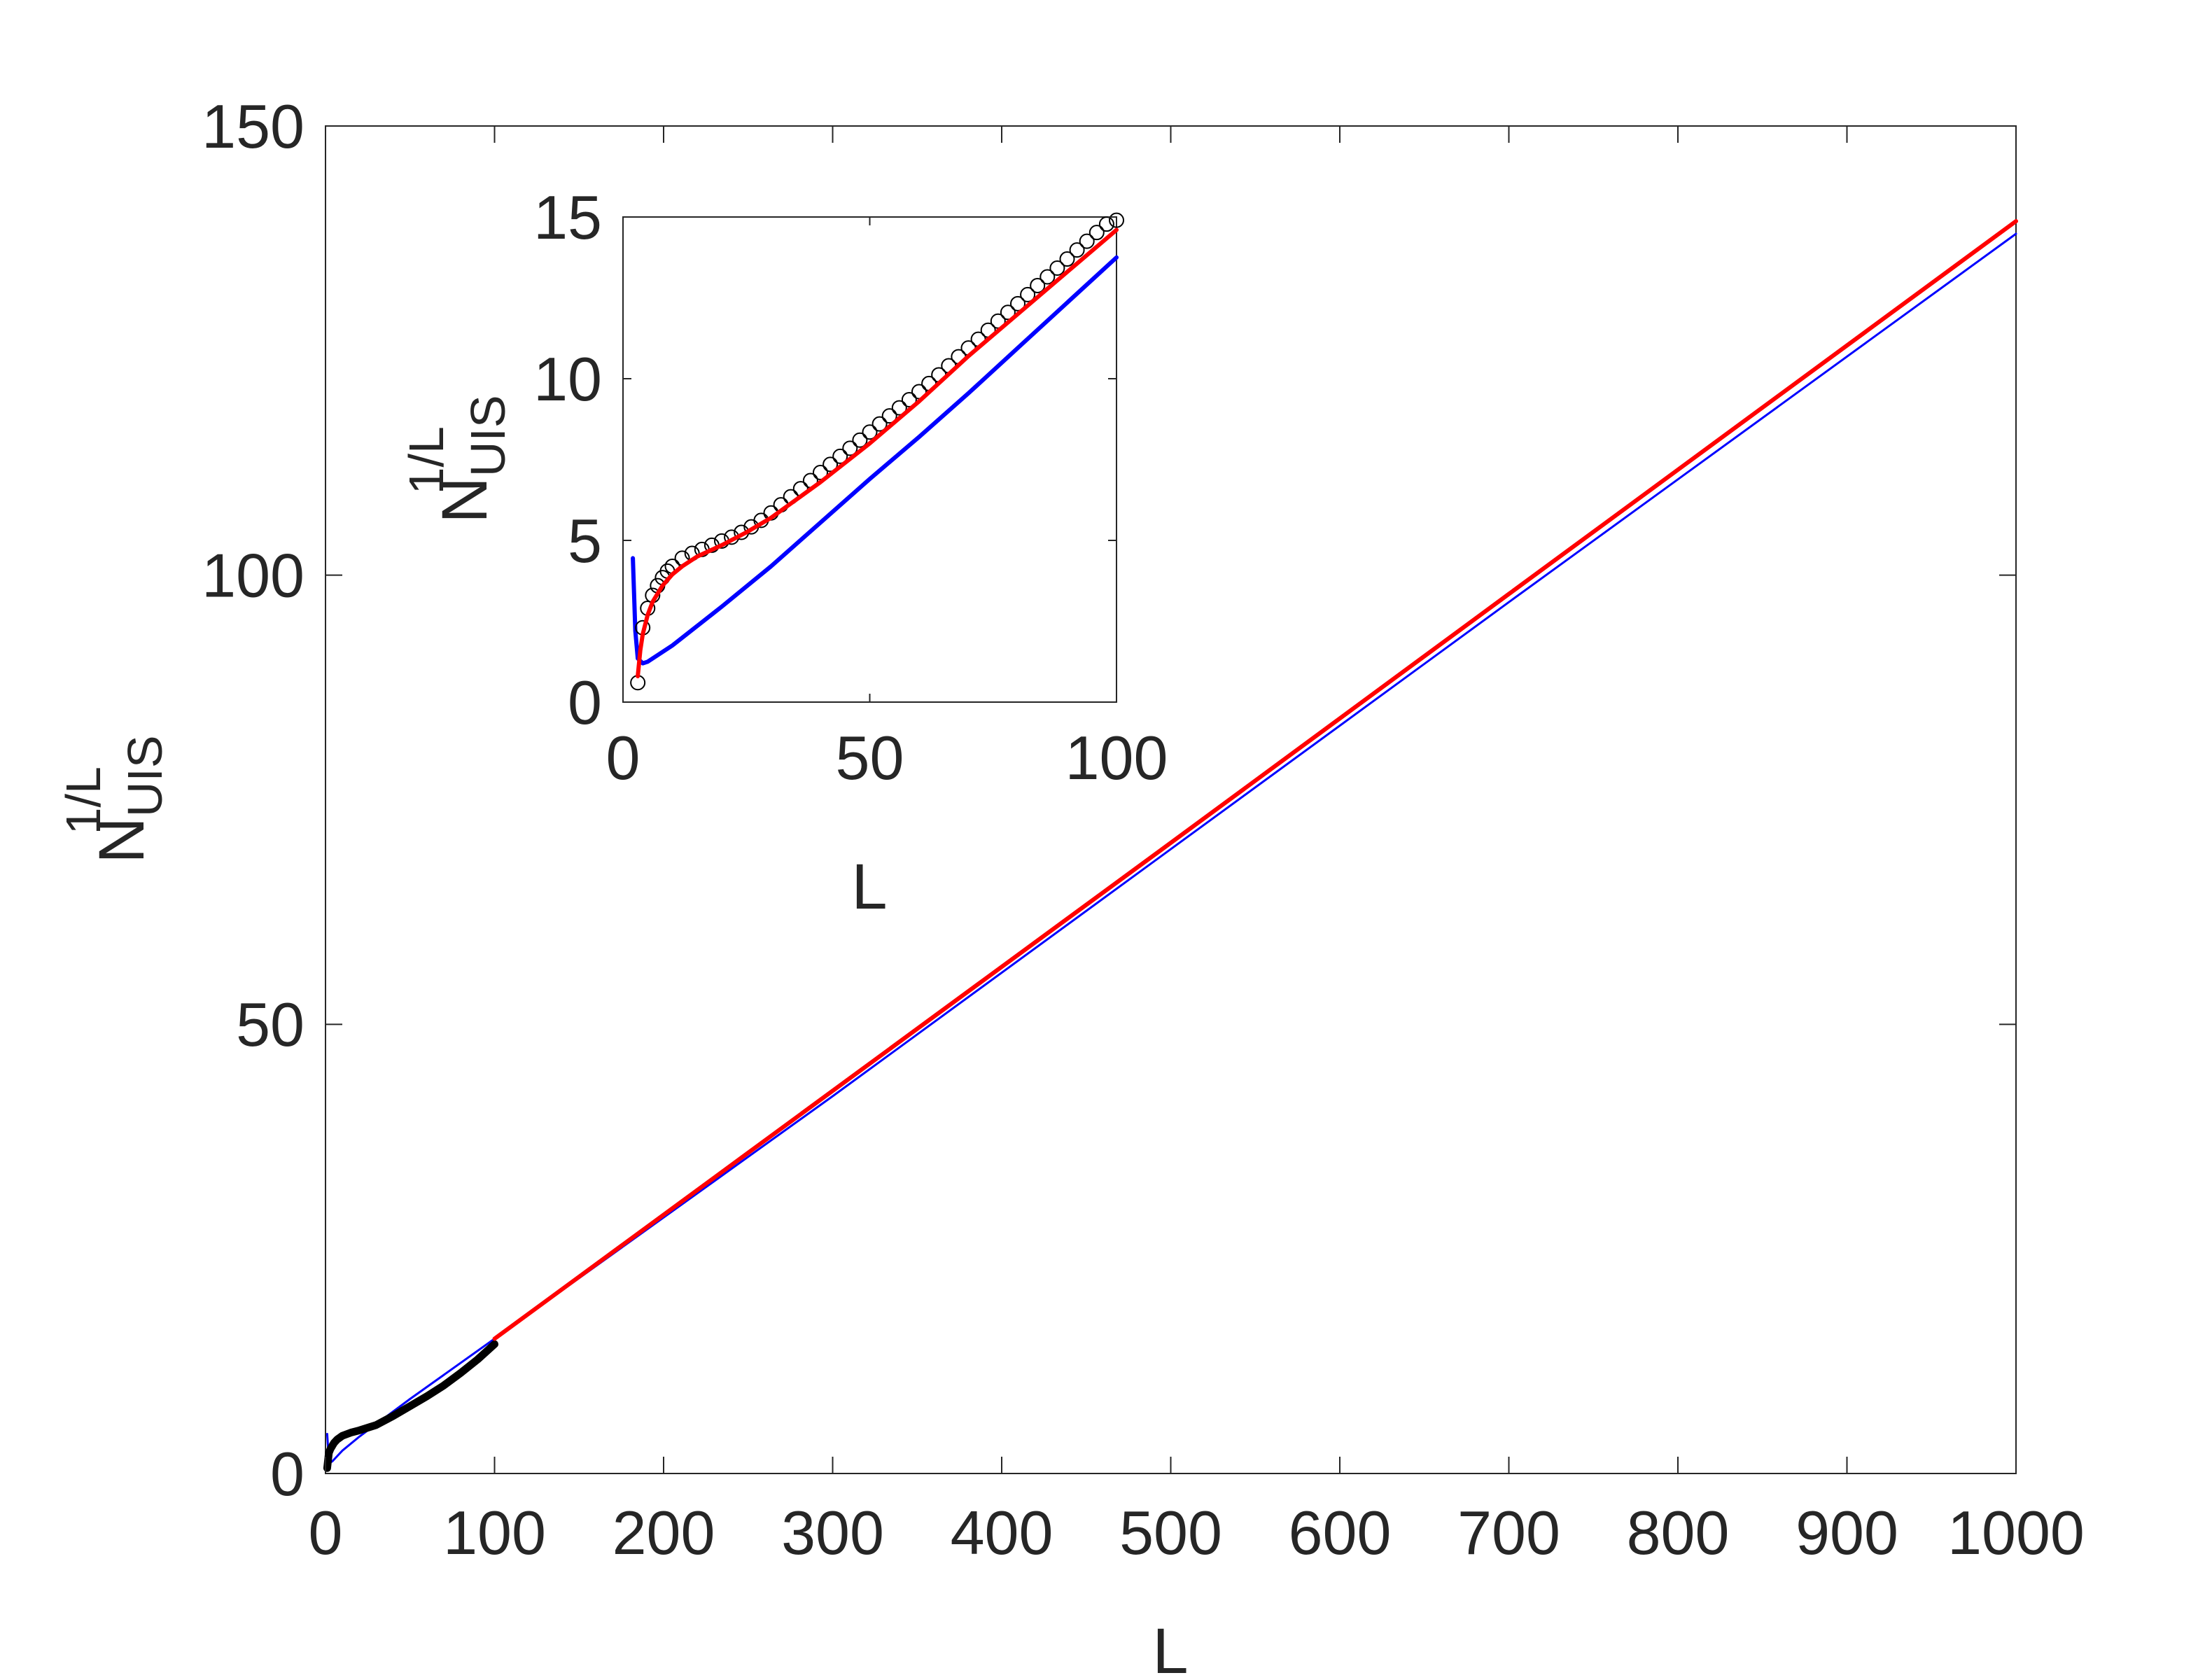  I want to click on main-x-tick-label: 200, so click(663, 1532).